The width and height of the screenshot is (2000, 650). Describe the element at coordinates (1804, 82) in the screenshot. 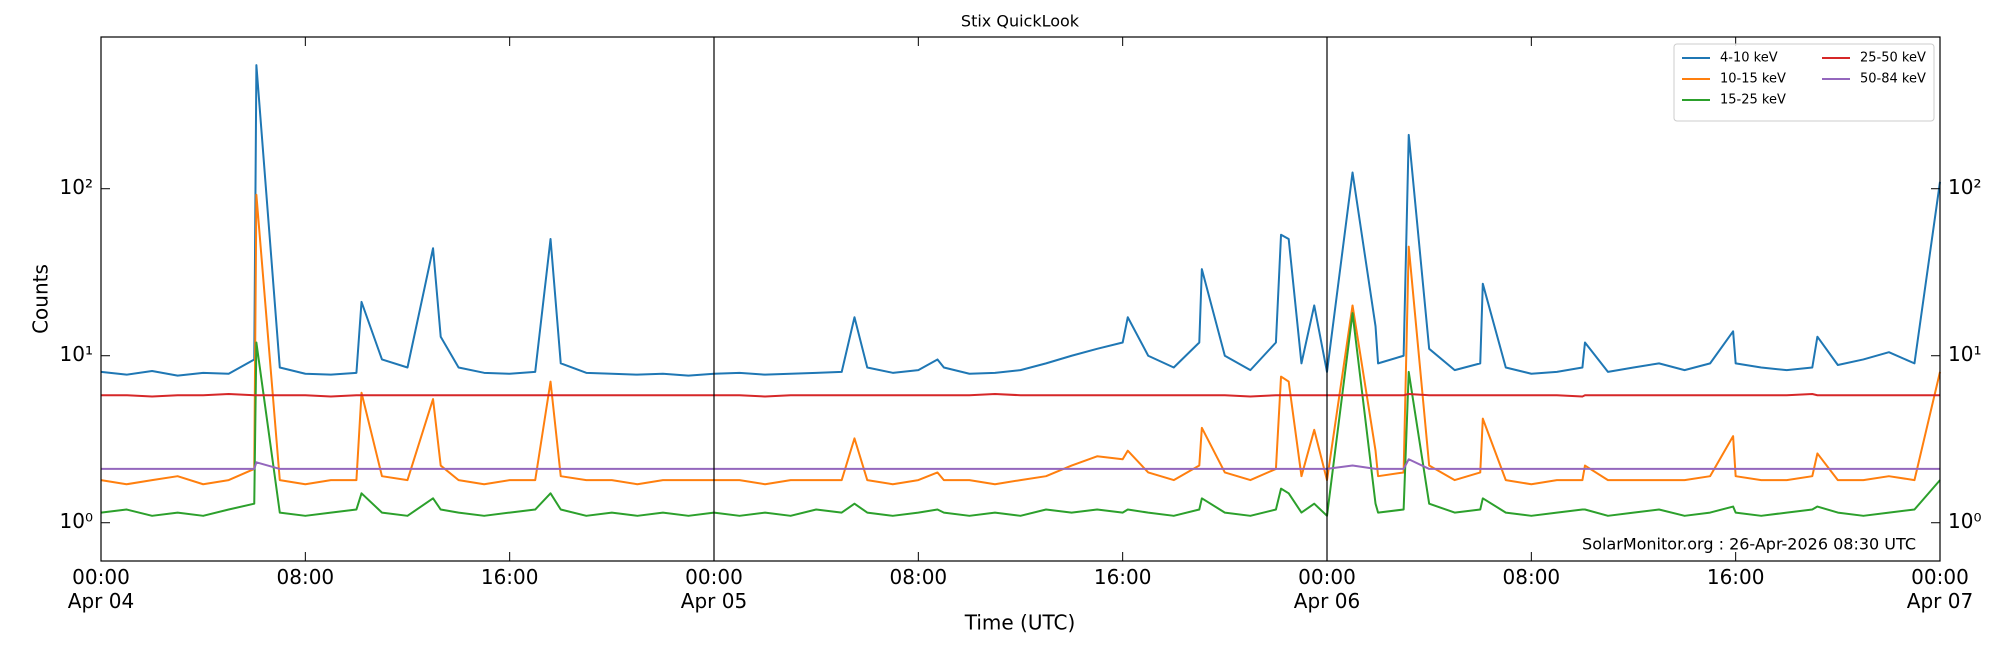

I see `legend-box` at that location.